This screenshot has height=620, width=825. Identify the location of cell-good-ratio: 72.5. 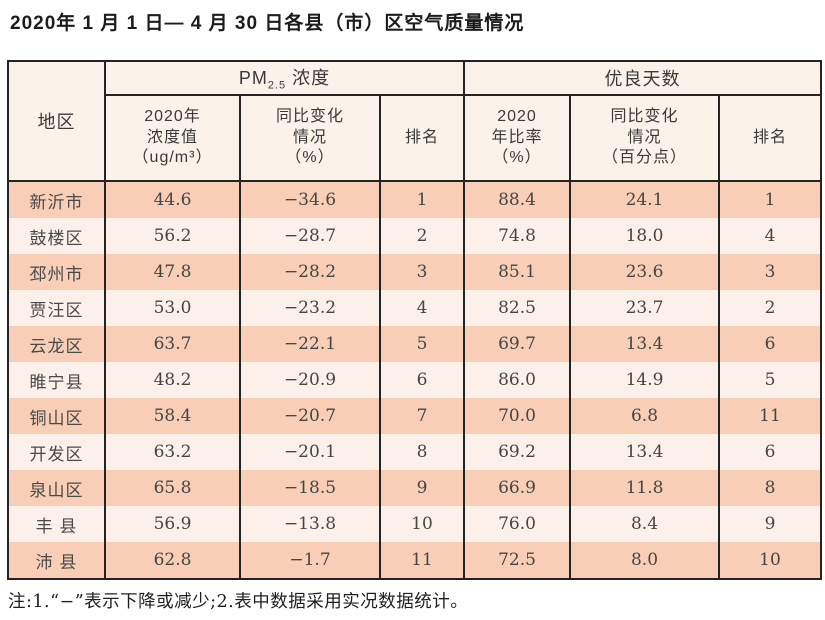
(517, 560).